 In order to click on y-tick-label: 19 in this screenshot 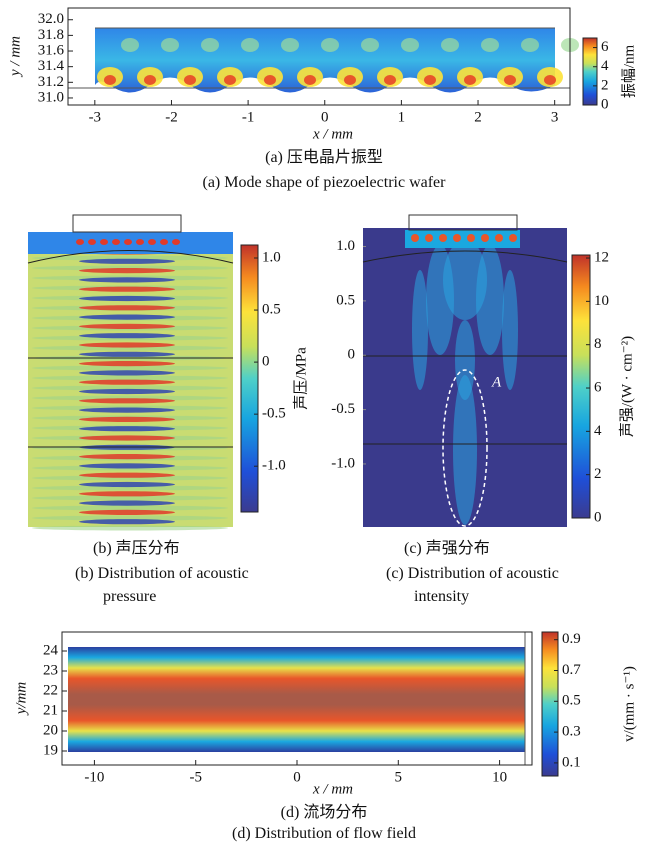, I will do `click(50, 750)`.